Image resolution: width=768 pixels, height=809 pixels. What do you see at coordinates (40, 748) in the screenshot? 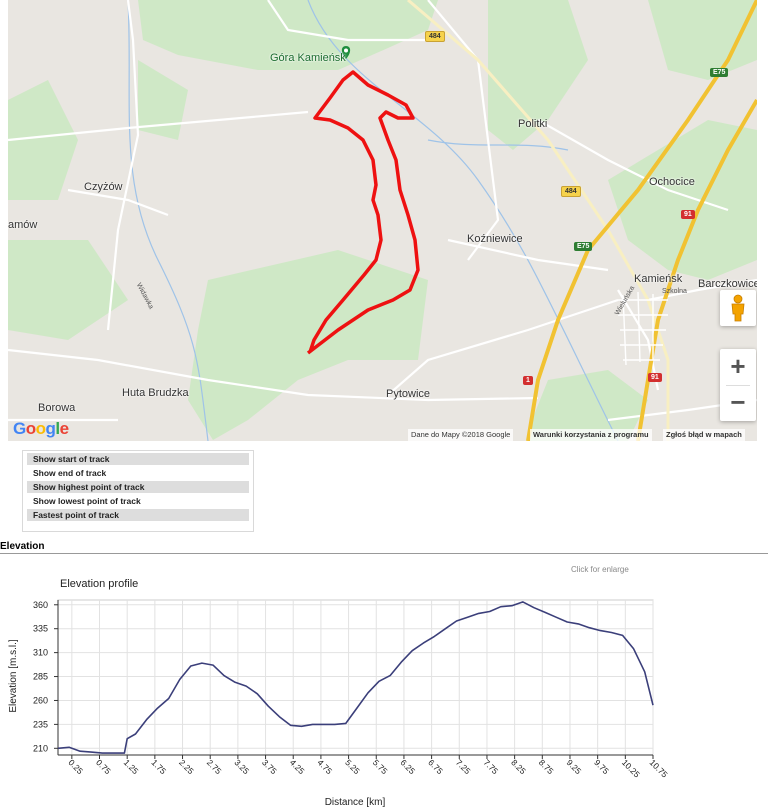
I see `y-tick-label: 210` at bounding box center [40, 748].